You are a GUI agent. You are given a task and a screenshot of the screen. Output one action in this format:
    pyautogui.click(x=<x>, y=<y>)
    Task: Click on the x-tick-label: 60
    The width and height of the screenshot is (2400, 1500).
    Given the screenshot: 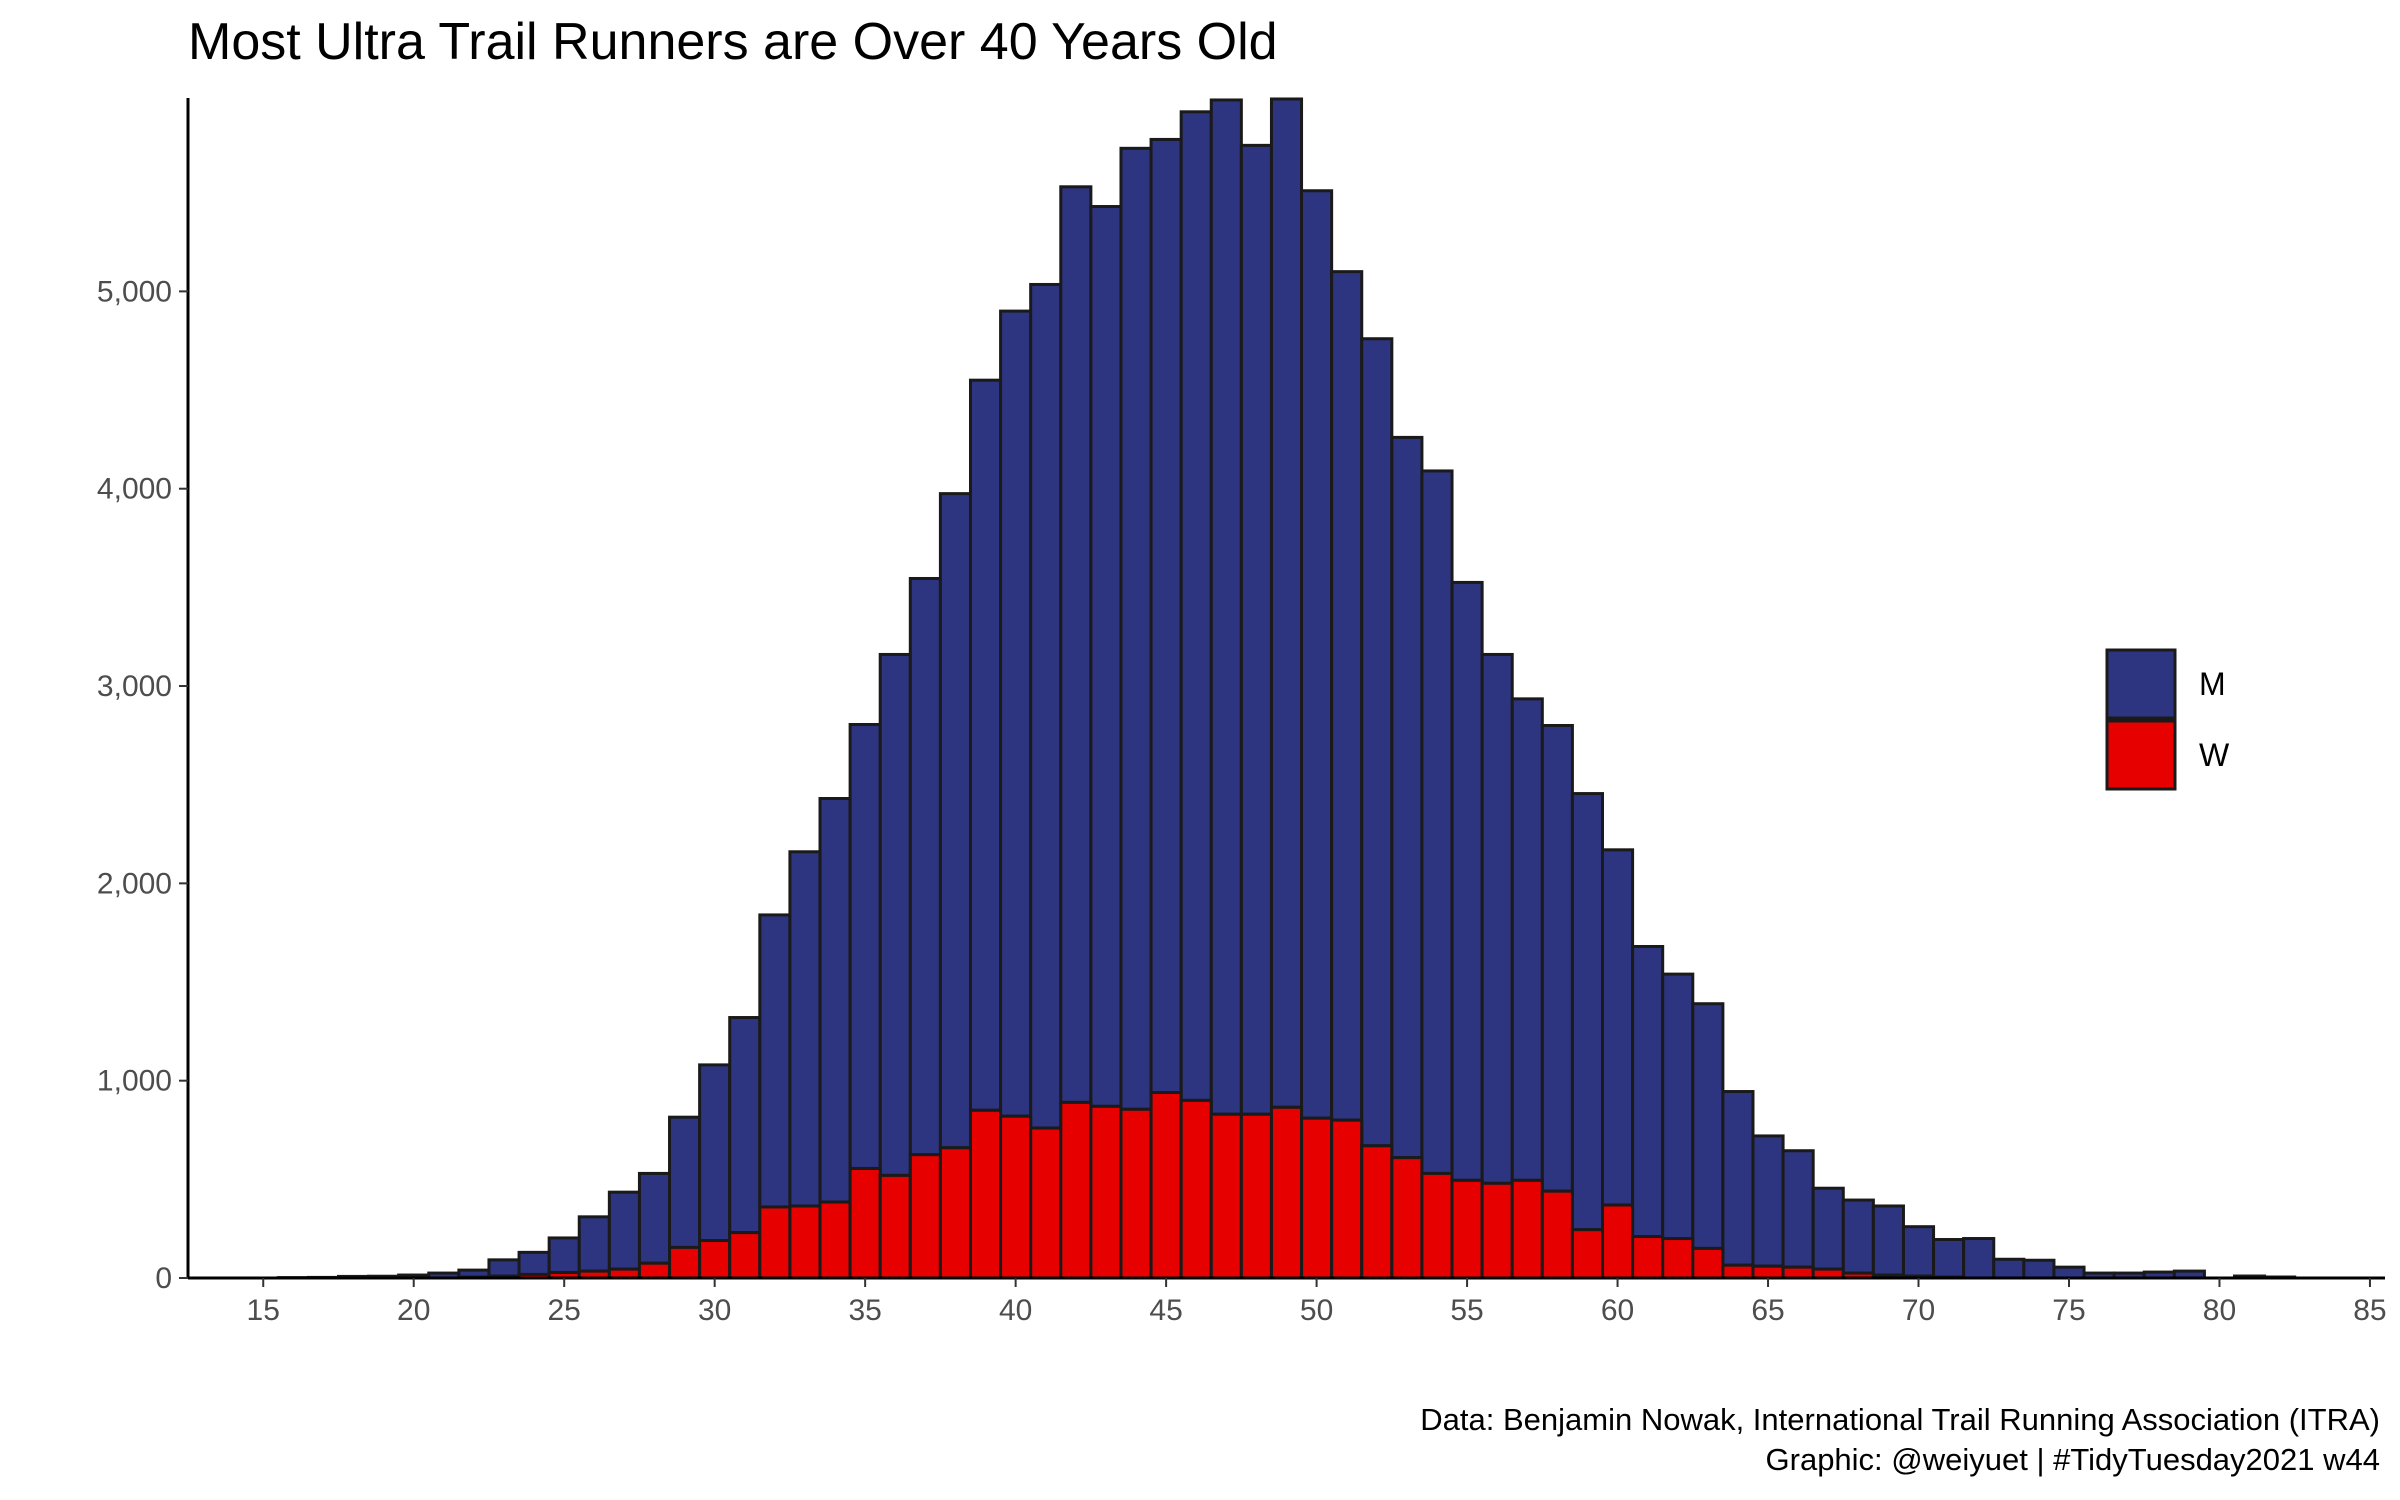 What is the action you would take?
    pyautogui.click(x=1617, y=1310)
    